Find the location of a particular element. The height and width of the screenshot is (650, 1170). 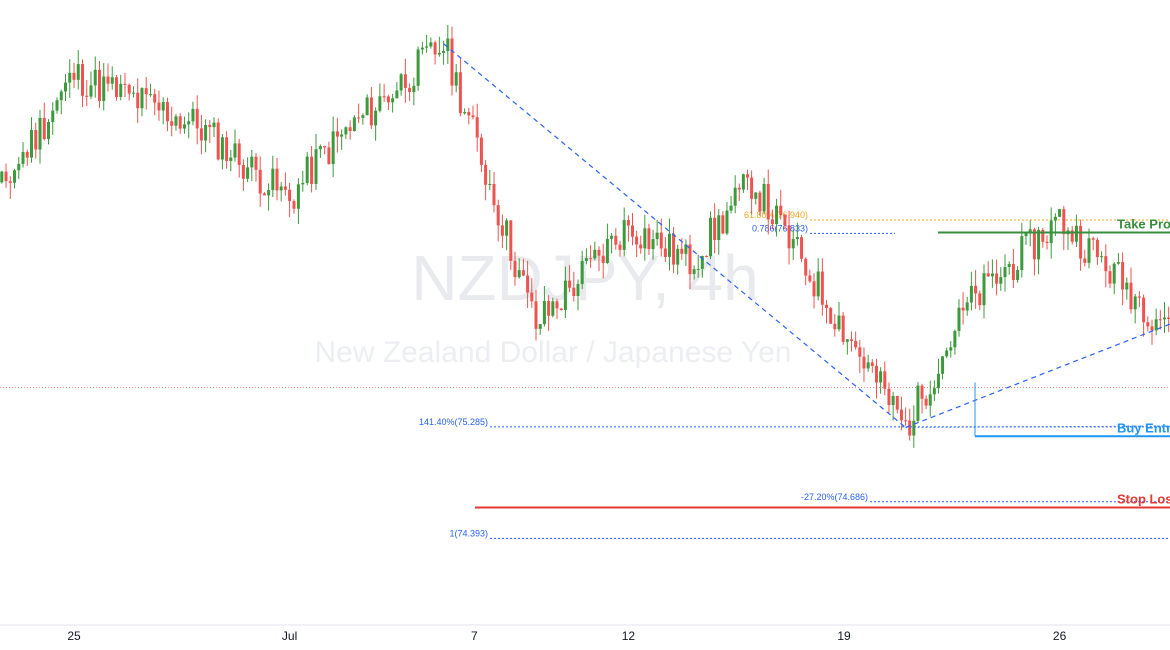

stop-loss-label: Stop Loss is located at coordinates (1143, 499).